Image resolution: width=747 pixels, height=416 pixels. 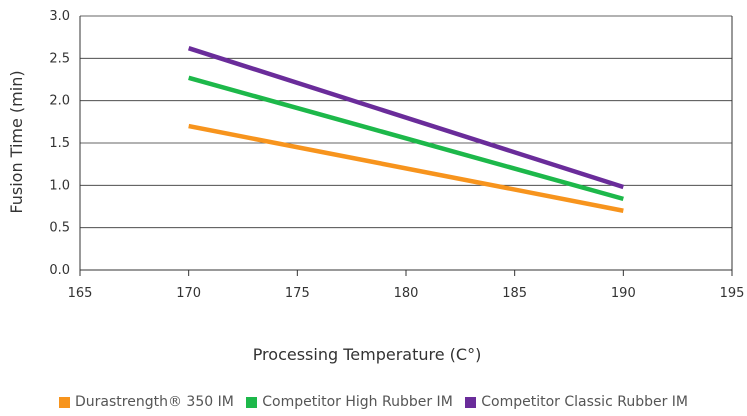 I want to click on y-tick-label: 2.0, so click(x=59, y=101).